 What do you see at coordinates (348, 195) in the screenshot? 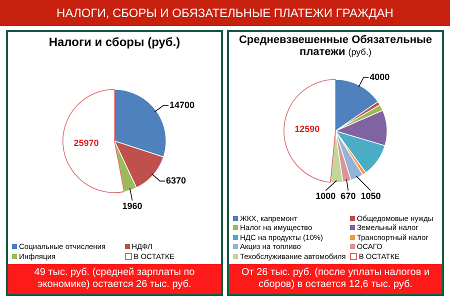
I see `data-label: 670` at bounding box center [348, 195].